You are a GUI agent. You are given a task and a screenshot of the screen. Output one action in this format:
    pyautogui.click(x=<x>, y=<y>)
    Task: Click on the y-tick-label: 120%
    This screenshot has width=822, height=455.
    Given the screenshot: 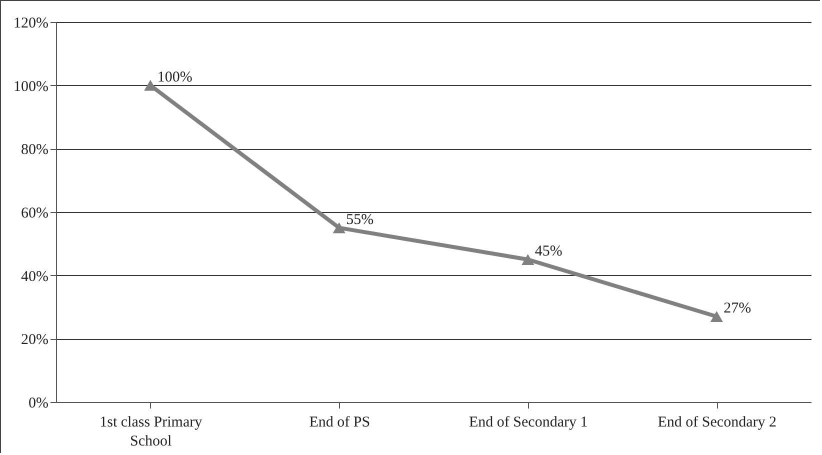 What is the action you would take?
    pyautogui.click(x=31, y=24)
    